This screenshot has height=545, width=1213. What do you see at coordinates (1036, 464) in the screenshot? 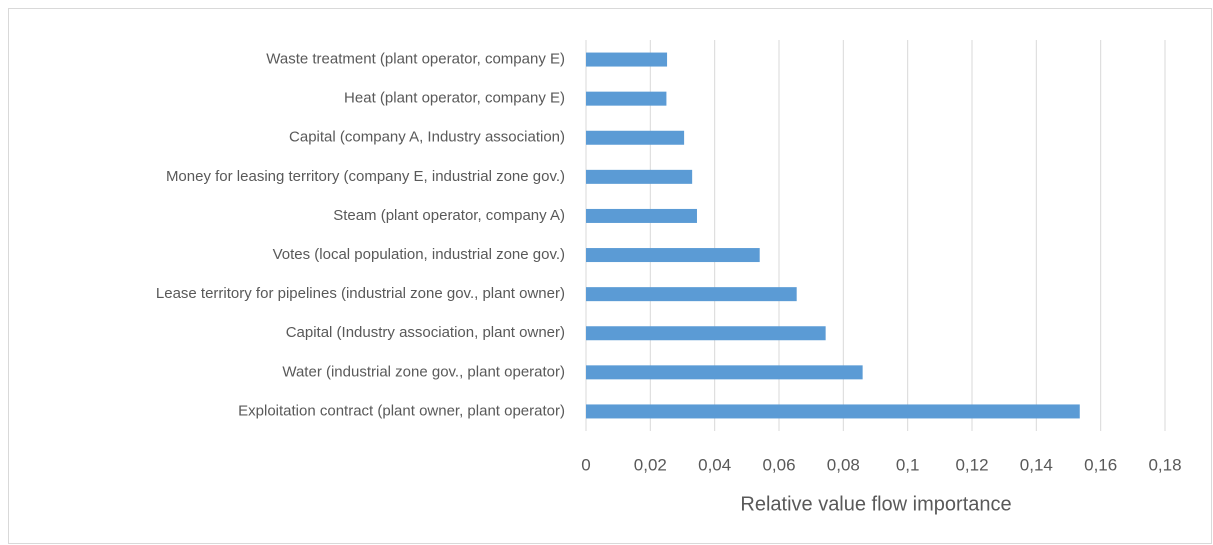
I see `x-tick-label: 0,14` at bounding box center [1036, 464].